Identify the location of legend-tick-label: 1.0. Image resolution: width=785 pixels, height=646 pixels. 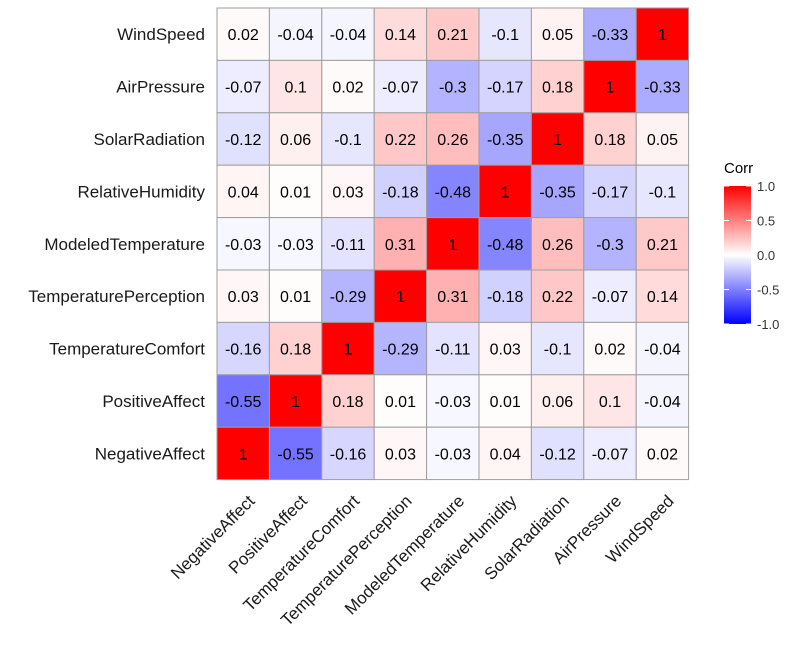
(766, 186).